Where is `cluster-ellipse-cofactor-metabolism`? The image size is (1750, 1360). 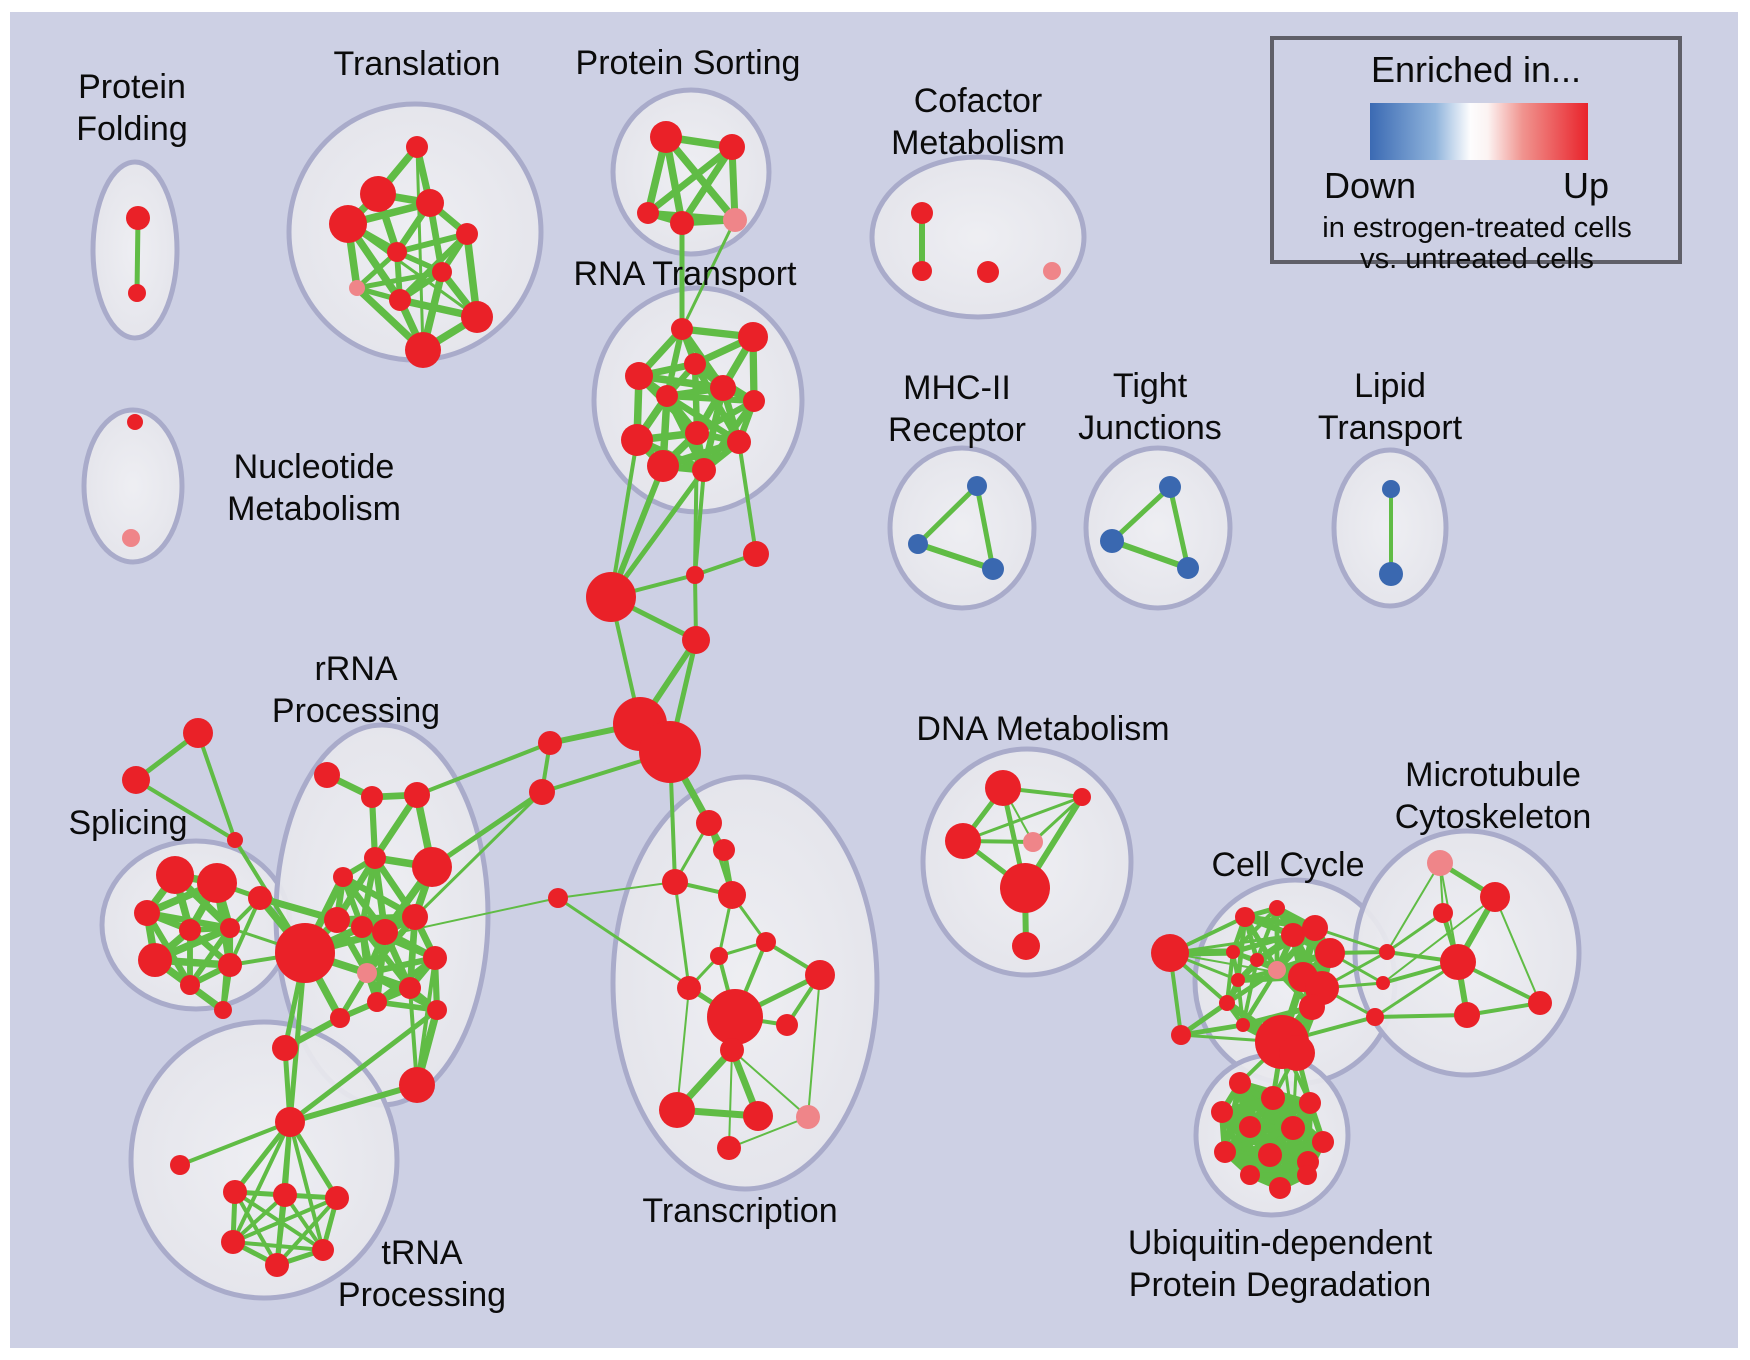 cluster-ellipse-cofactor-metabolism is located at coordinates (978, 237).